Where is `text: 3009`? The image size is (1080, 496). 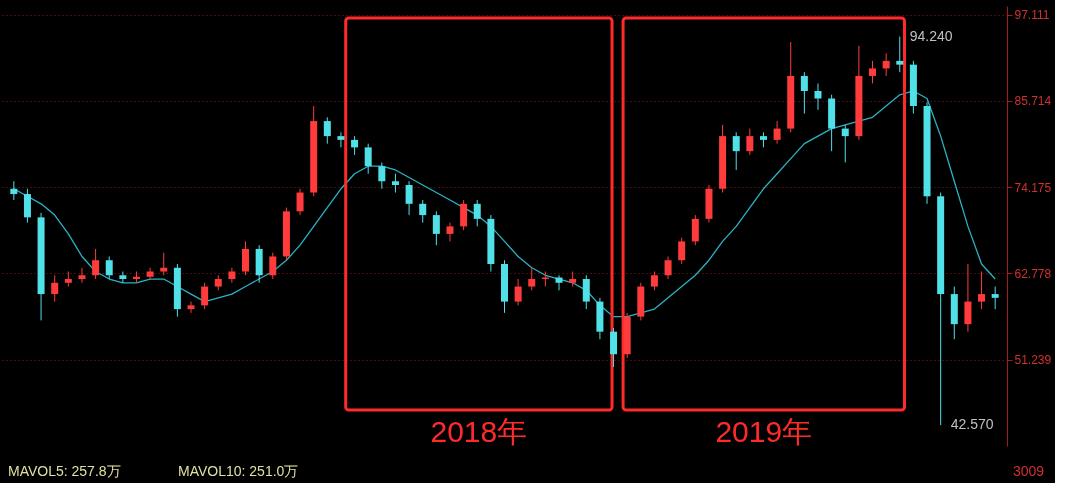 text: 3009 is located at coordinates (1029, 471).